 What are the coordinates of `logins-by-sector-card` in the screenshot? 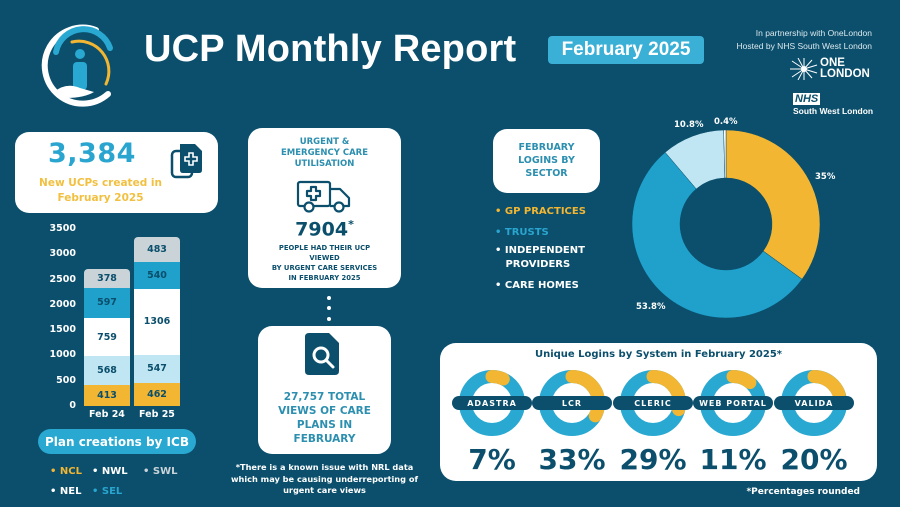 It's located at (546, 161).